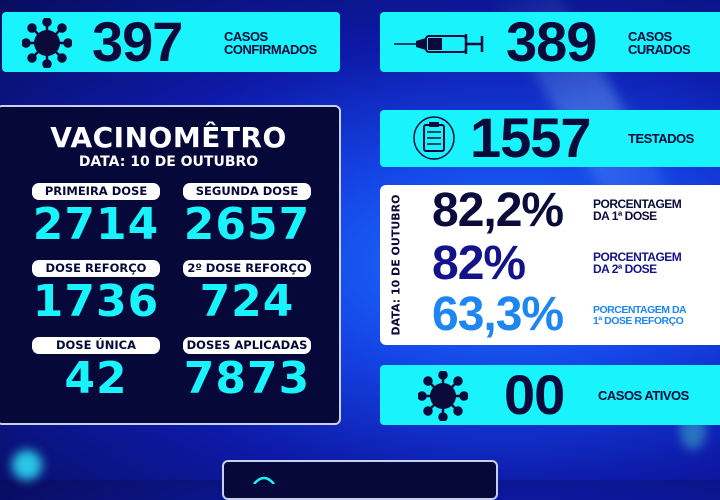 This screenshot has height=500, width=720. I want to click on tested-label: TESTADOS, so click(661, 138).